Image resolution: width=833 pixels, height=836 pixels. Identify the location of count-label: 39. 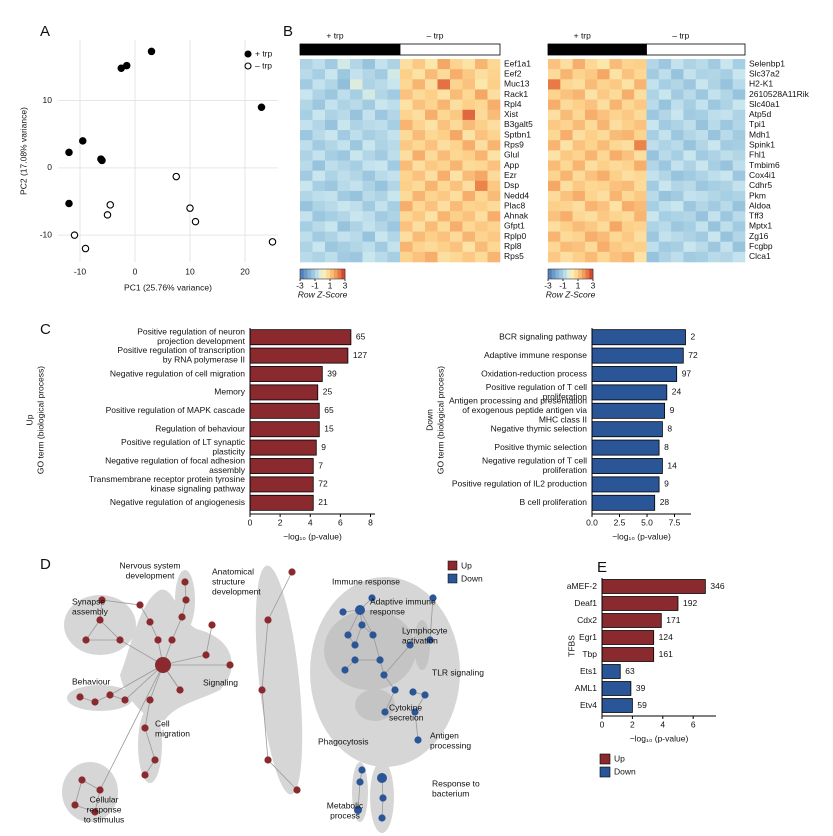
(641, 688).